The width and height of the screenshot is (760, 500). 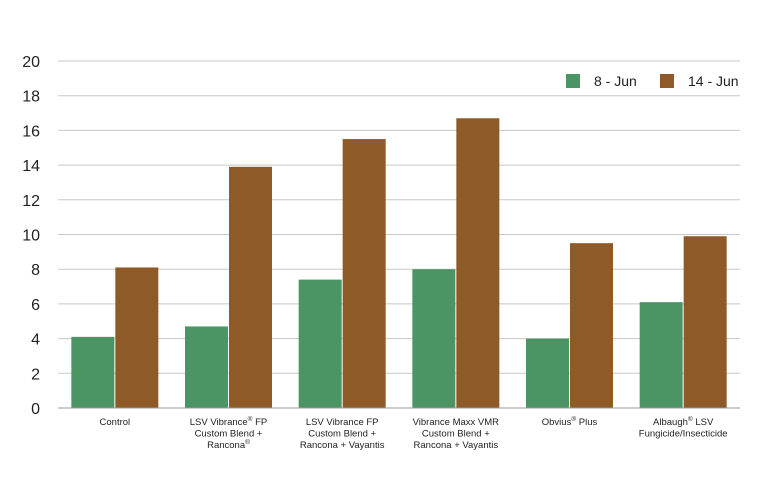 I want to click on x-category-label: Albaugh®​ LSV, so click(x=683, y=421).